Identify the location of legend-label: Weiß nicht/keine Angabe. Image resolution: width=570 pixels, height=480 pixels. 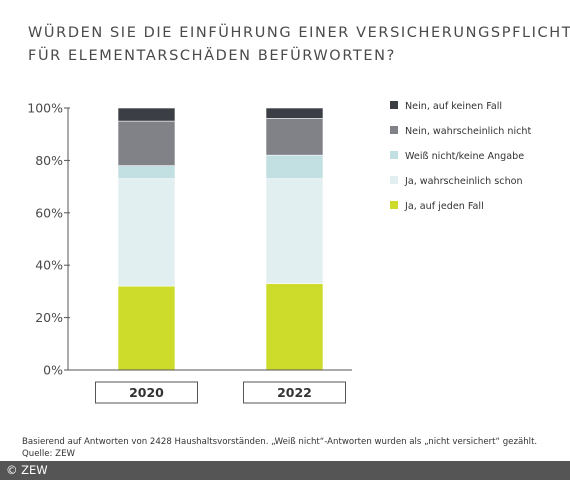
(464, 156).